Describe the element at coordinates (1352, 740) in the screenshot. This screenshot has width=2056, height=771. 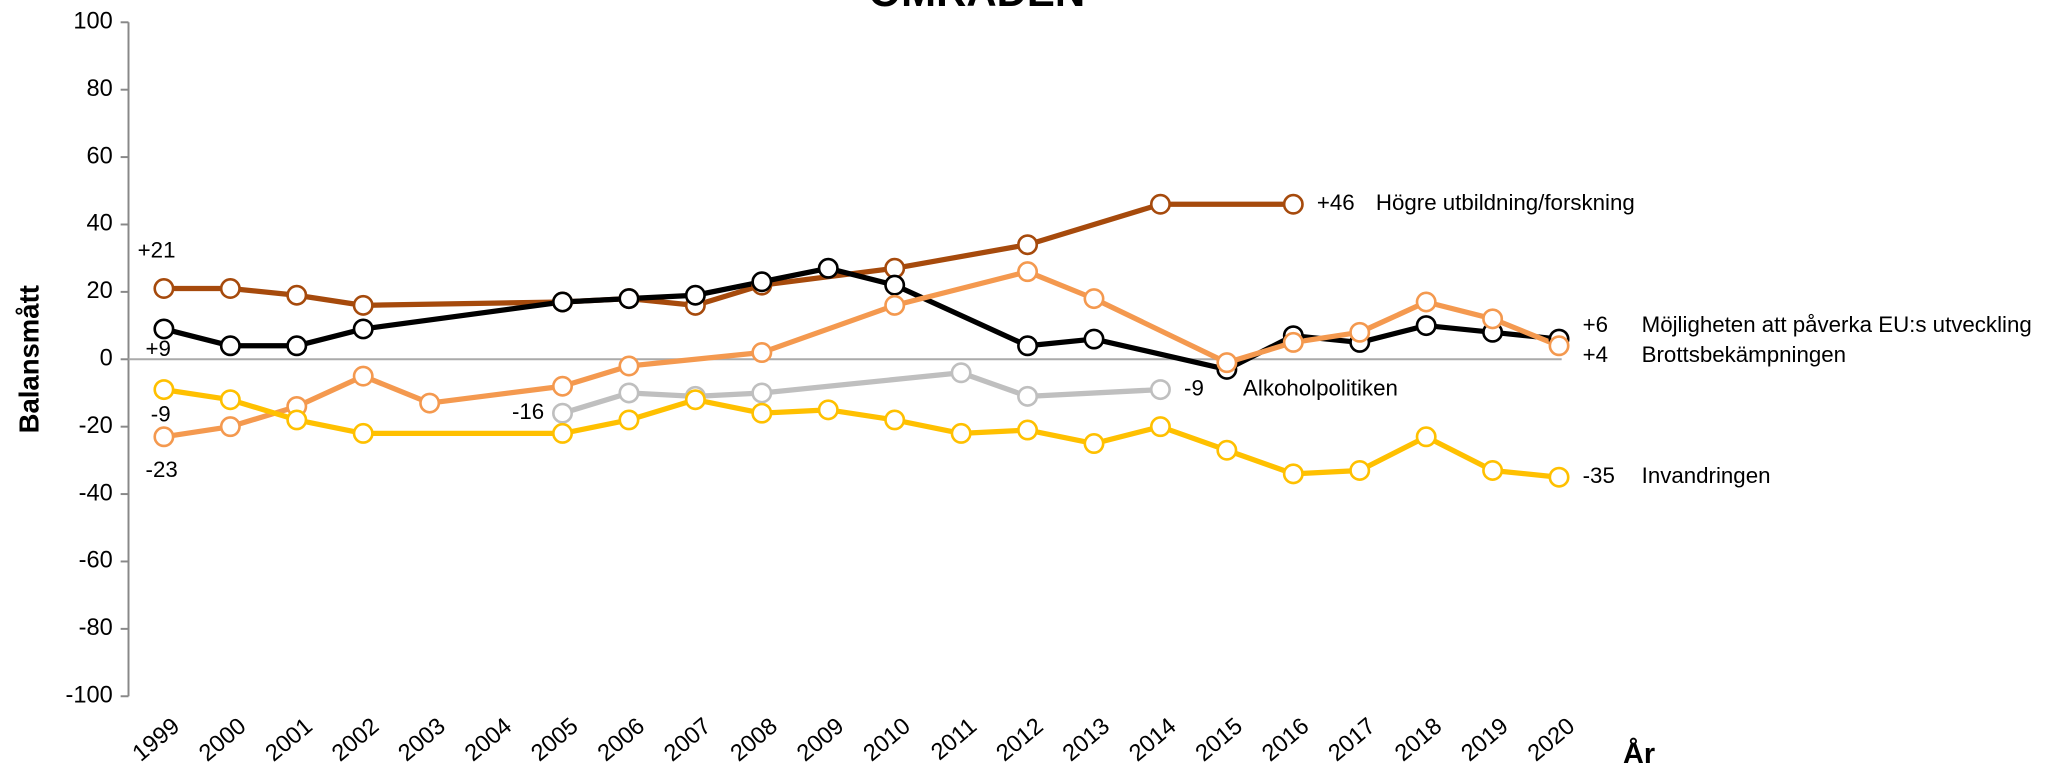
I see `x-tick-label: 2017` at that location.